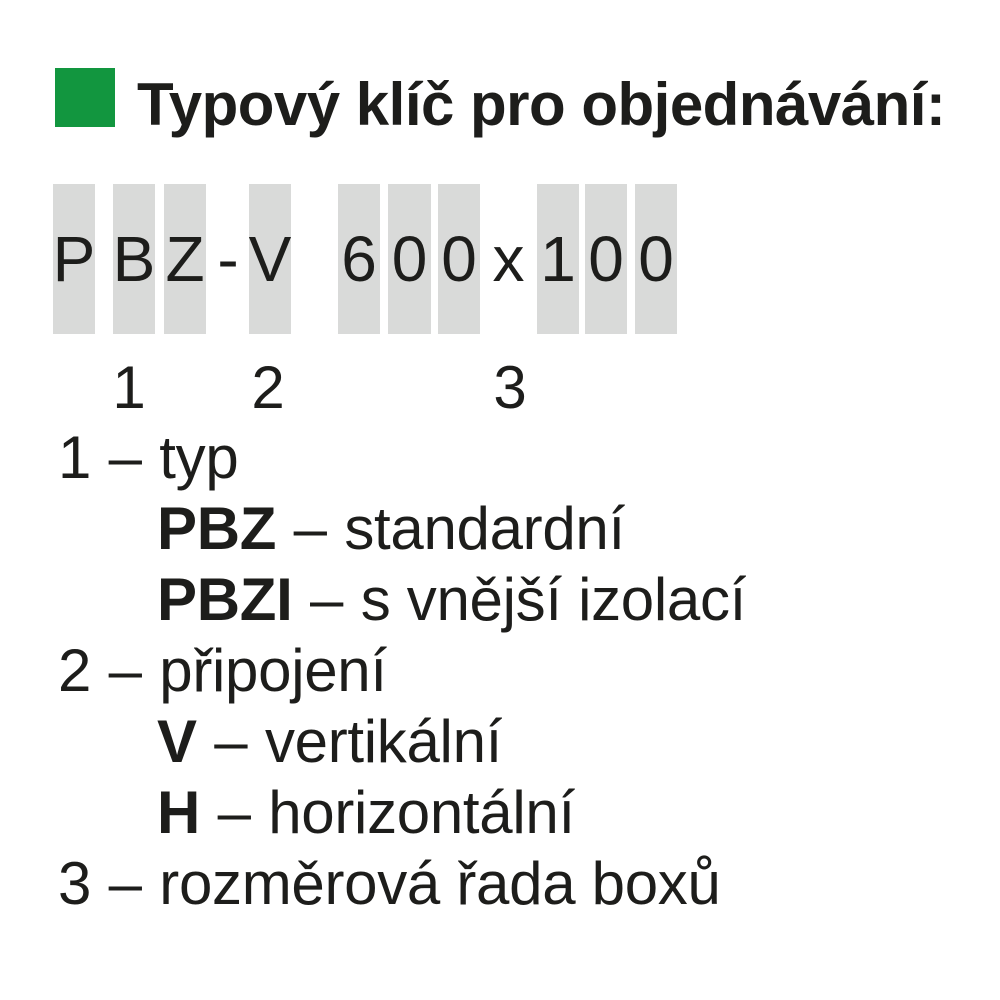  I want to click on code-char-cell: V, so click(270, 259).